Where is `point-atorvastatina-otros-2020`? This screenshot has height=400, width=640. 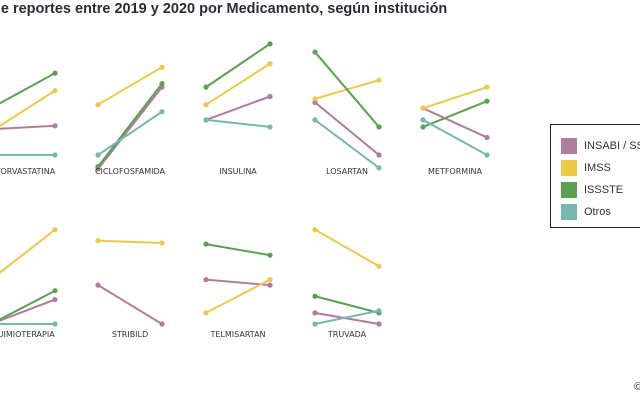
point-atorvastatina-otros-2020 is located at coordinates (55, 155).